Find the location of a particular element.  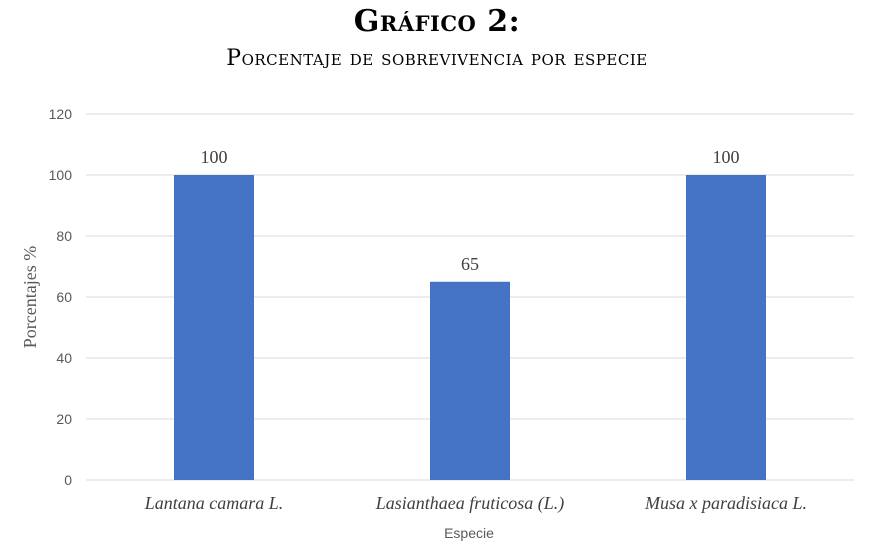

y-tick-label: 100 is located at coordinates (61, 175).